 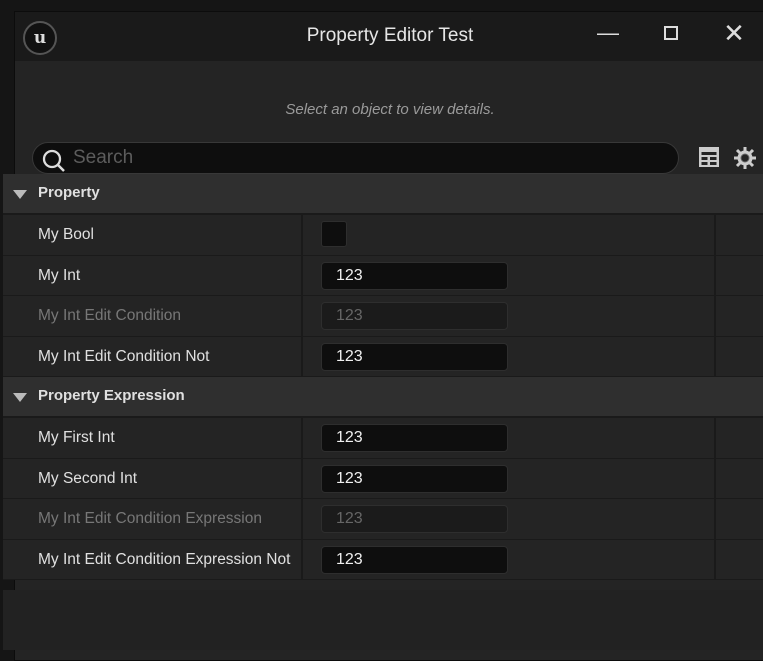 I want to click on property-name: My Second Int, so click(x=88, y=478).